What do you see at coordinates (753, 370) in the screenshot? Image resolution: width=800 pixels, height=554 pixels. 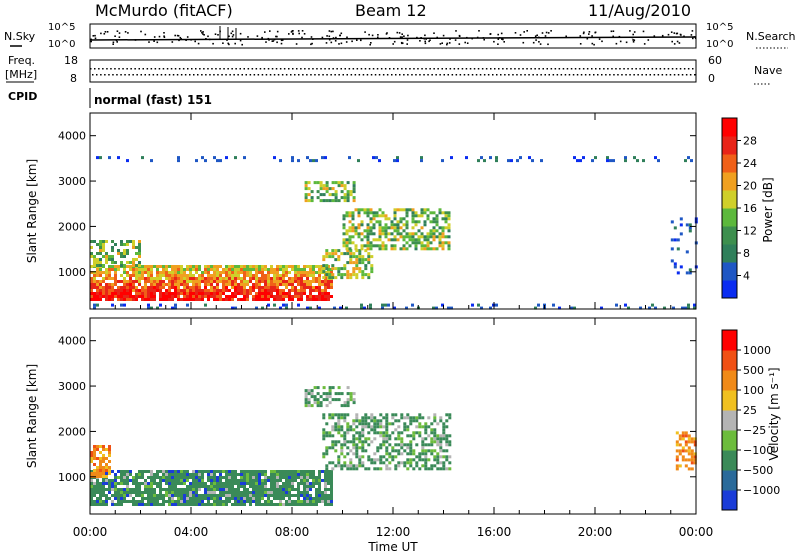 I see `colorbar-tick-label: 500` at bounding box center [753, 370].